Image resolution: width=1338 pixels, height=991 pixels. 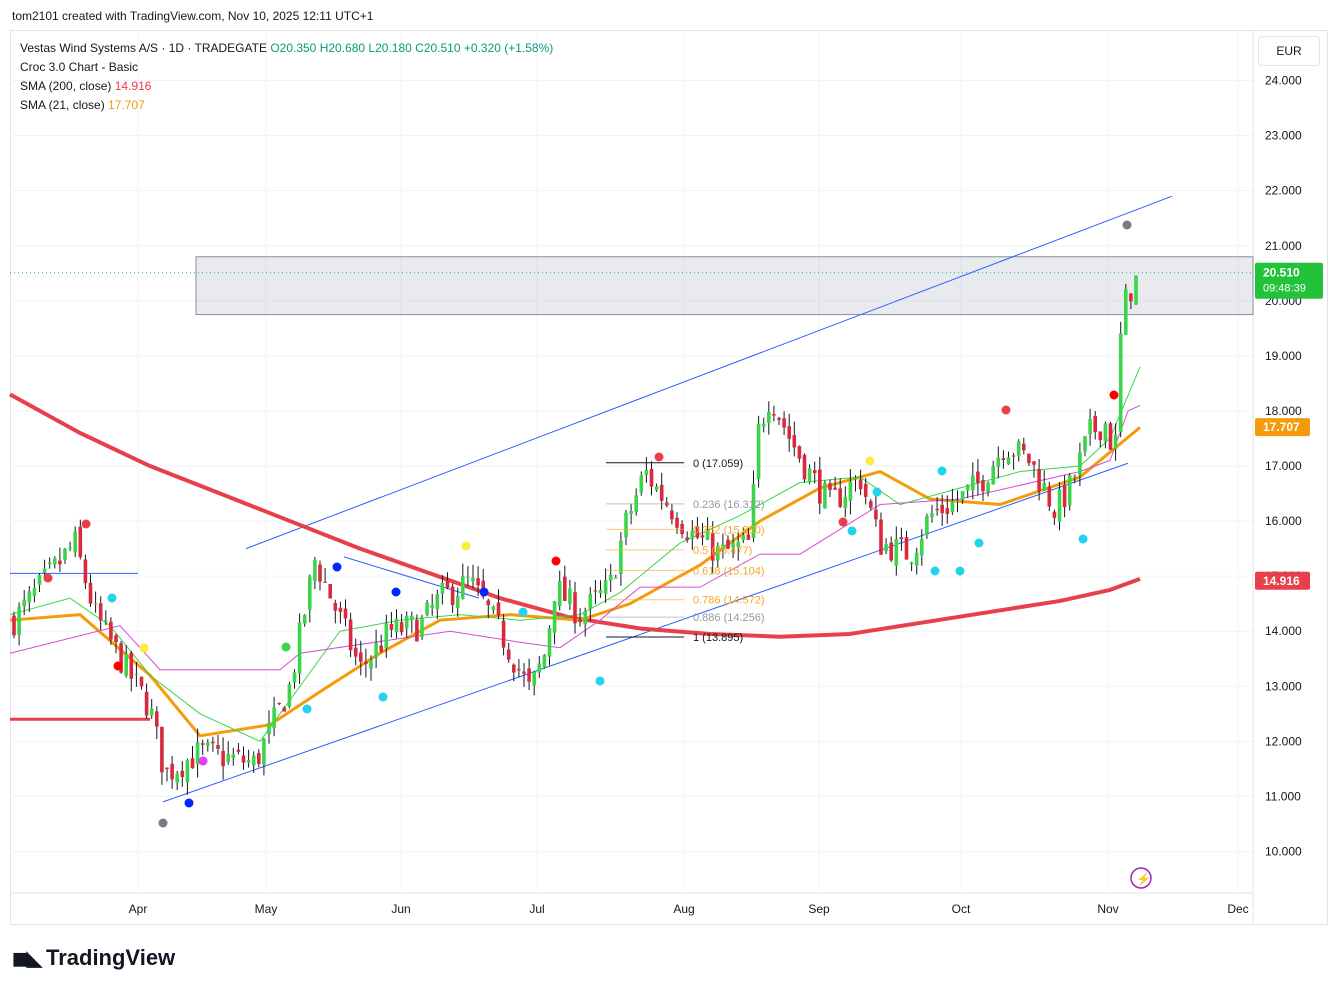 I want to click on legend-indicator-sma200: SMA (200, close) 14.916, so click(x=286, y=86).